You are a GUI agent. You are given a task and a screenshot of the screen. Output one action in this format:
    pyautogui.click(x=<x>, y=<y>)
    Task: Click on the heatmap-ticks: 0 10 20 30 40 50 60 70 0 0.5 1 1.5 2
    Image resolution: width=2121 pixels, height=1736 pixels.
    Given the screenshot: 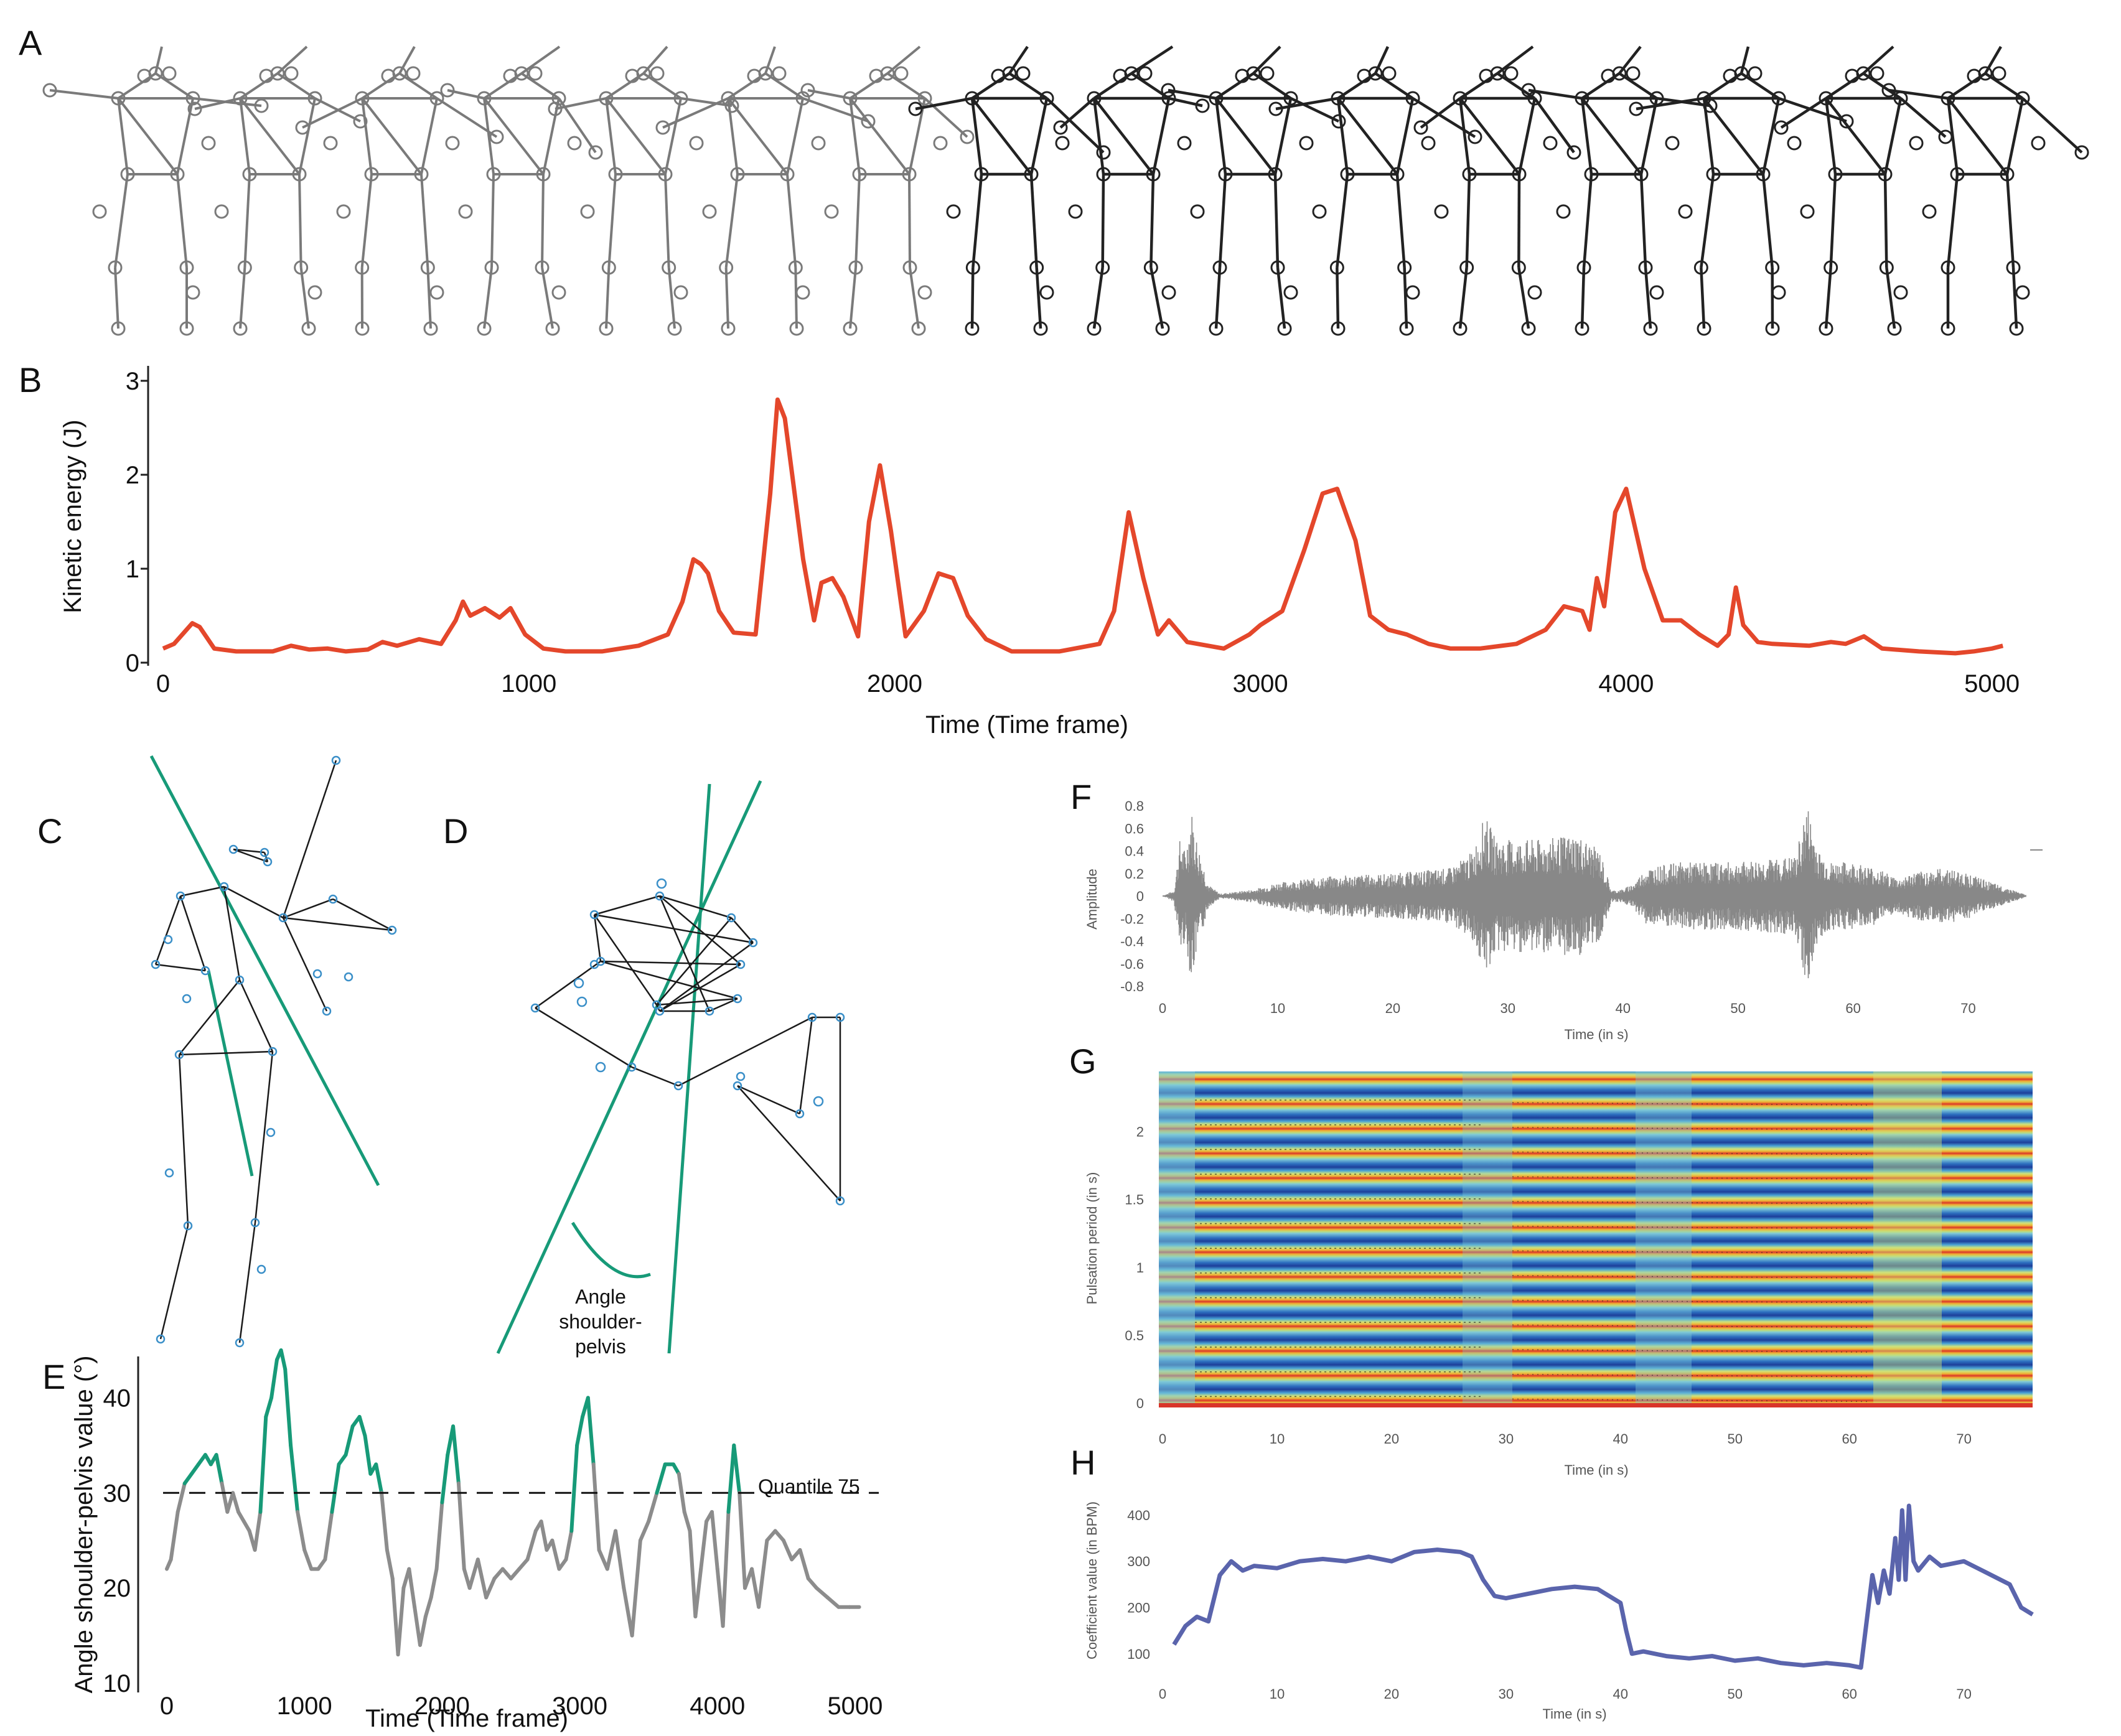 What is the action you would take?
    pyautogui.click(x=1548, y=1286)
    